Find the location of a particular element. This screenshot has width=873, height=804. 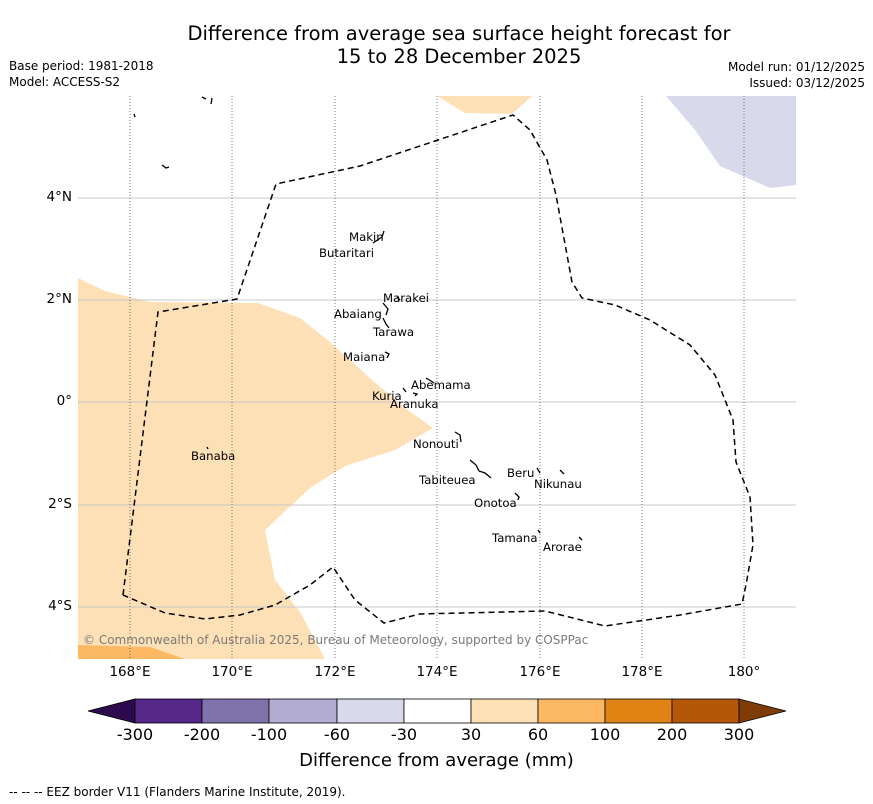

colorbar-tick-neg30: -30 is located at coordinates (404, 734).